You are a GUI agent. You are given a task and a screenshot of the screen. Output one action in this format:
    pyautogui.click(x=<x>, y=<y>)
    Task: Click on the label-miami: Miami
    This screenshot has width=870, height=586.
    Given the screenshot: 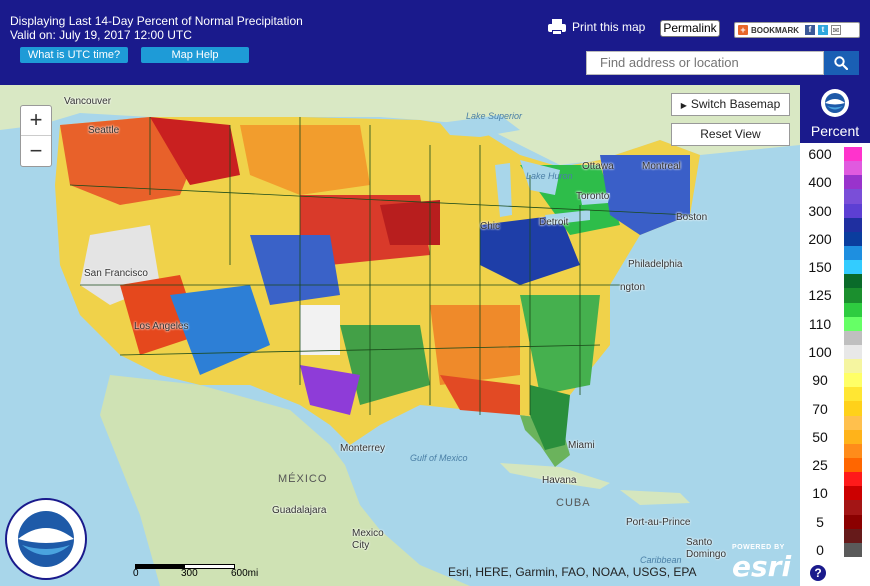 What is the action you would take?
    pyautogui.click(x=581, y=445)
    